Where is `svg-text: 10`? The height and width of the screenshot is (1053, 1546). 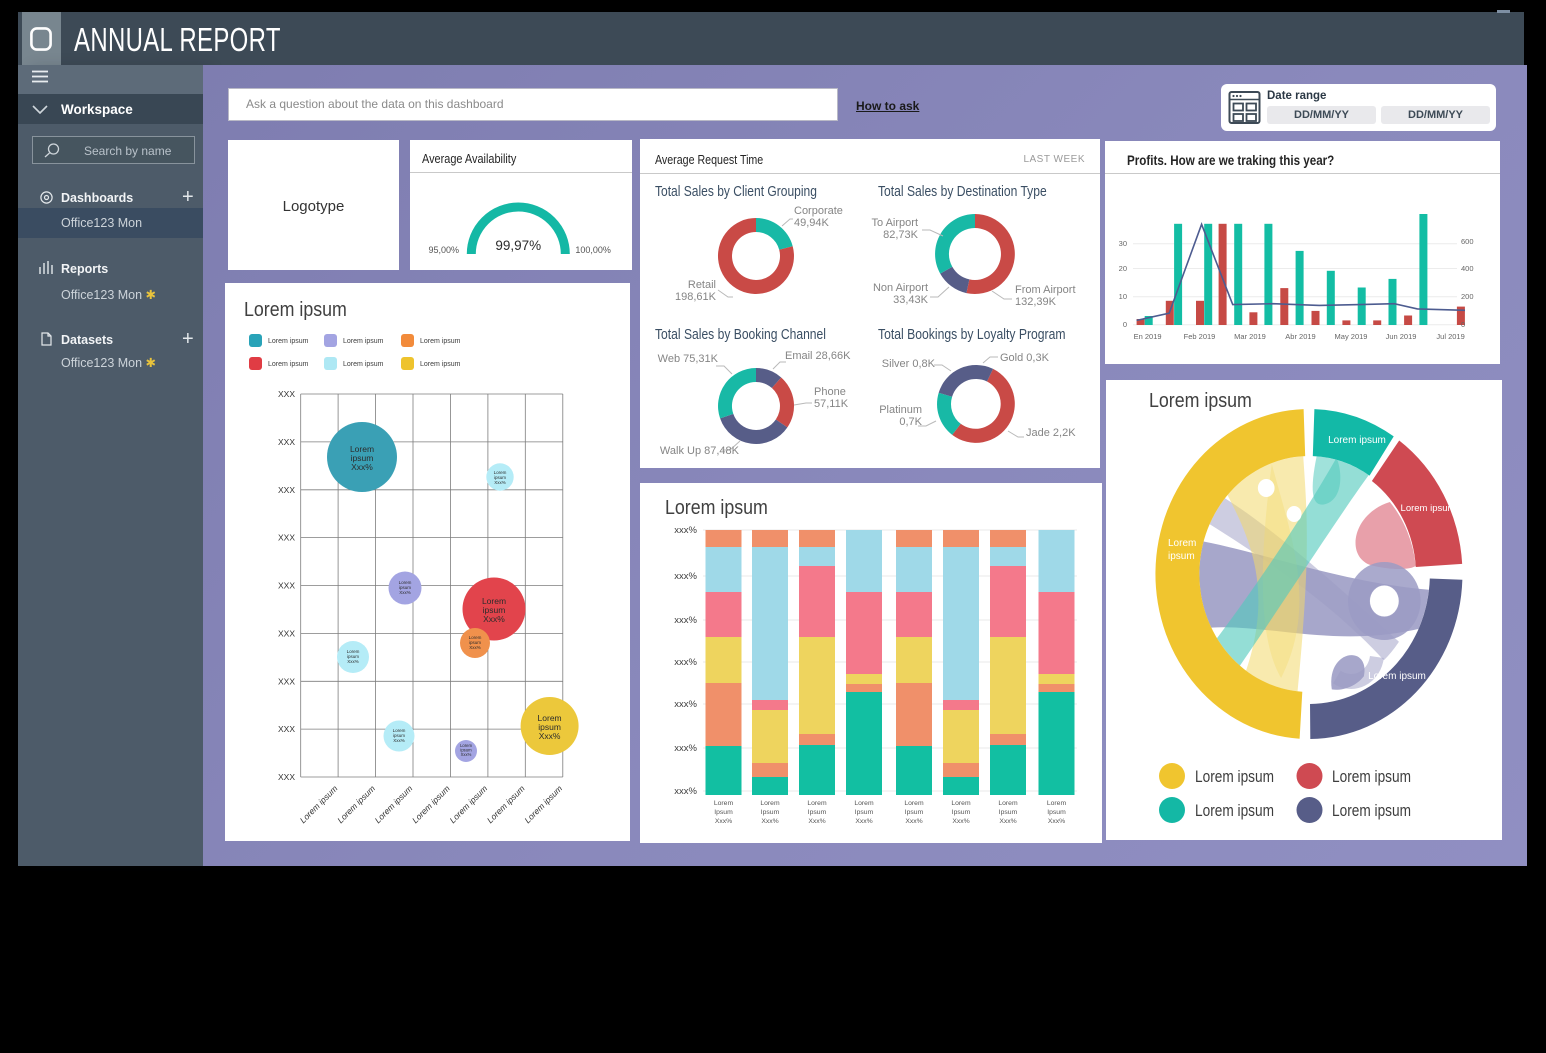 svg-text: 10 is located at coordinates (1123, 296).